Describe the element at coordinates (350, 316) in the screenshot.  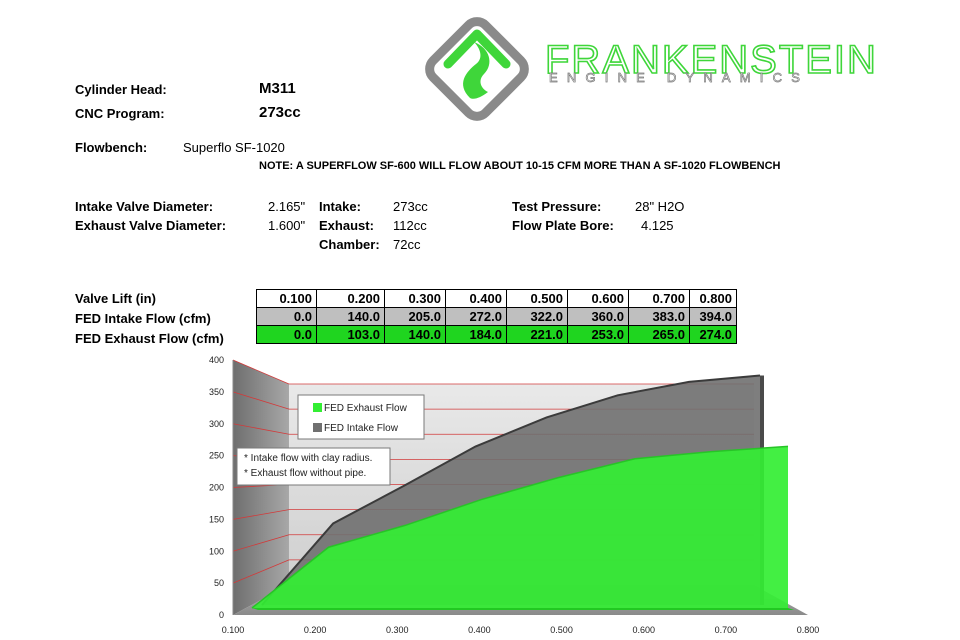
I see `intake-cell: 140.0` at that location.